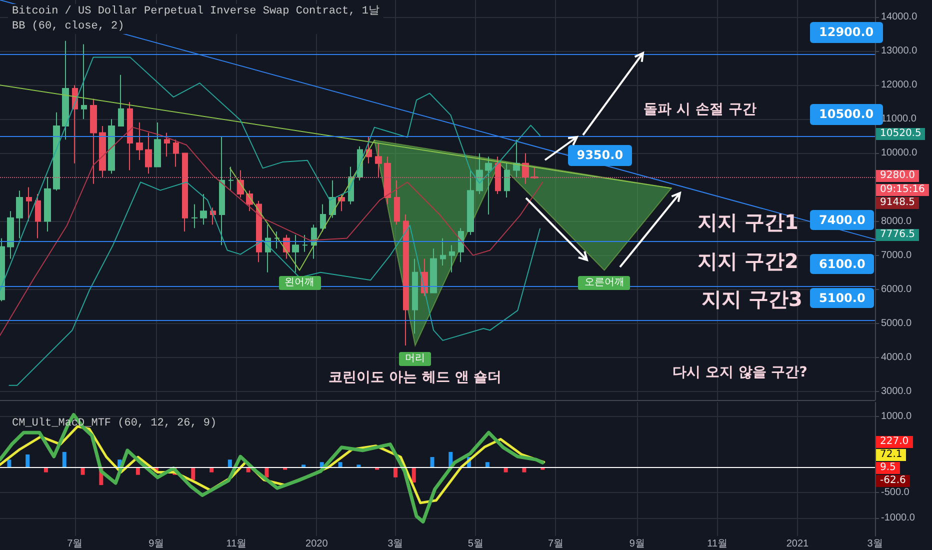  I want to click on y-tick-label: 13000.0, so click(899, 51).